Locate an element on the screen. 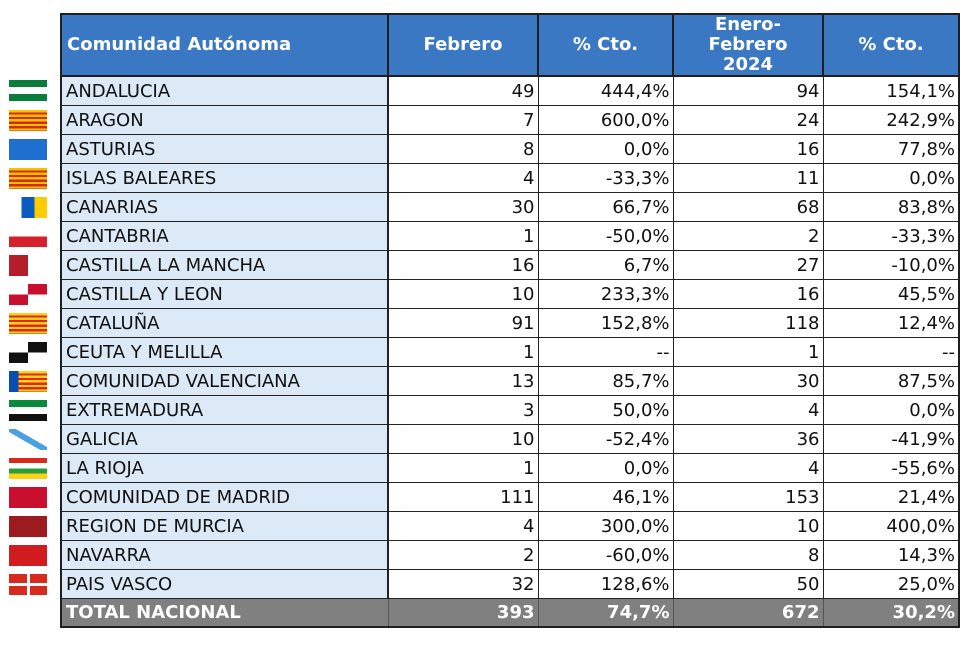 This screenshot has width=963, height=647. table-row: LA RIOJA 1 0,0% 4 -55,6% is located at coordinates (510, 468).